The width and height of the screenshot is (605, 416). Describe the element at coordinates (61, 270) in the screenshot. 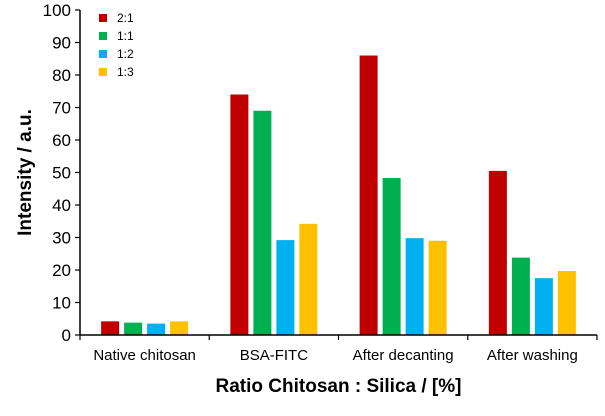

I see `y-tick-label-20: 20` at that location.